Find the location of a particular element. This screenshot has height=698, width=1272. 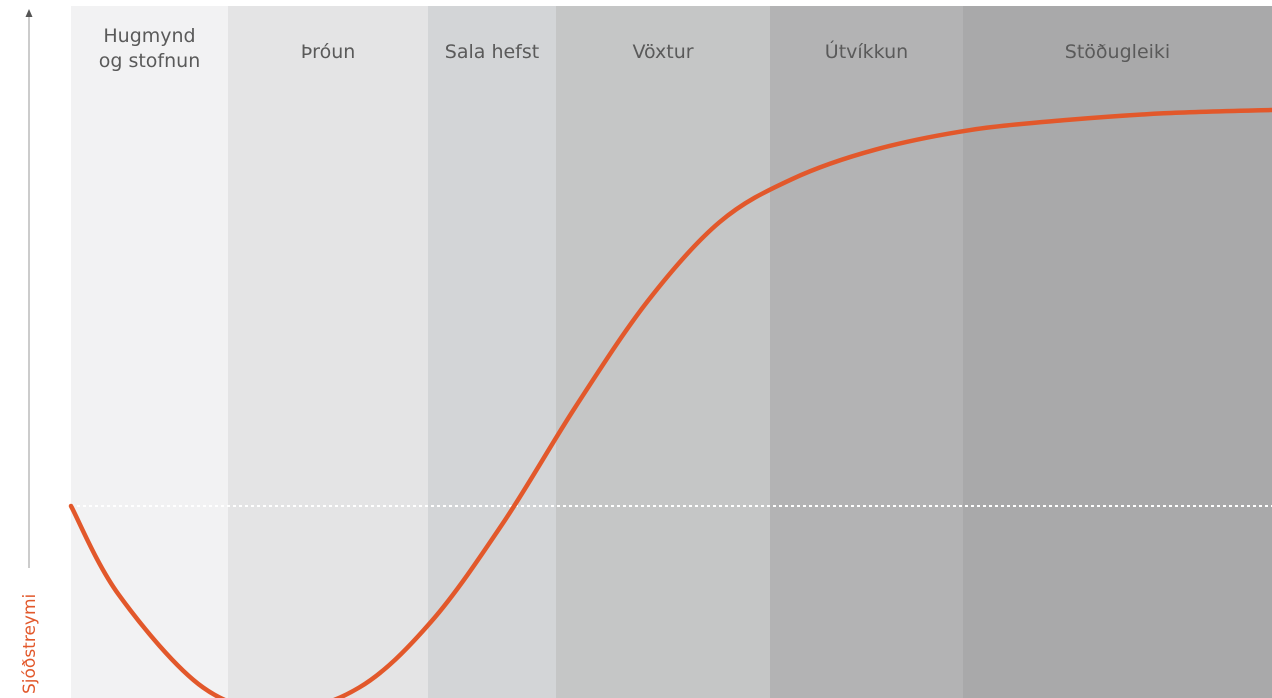

stage-label-5: Útvíkkun is located at coordinates (866, 51).